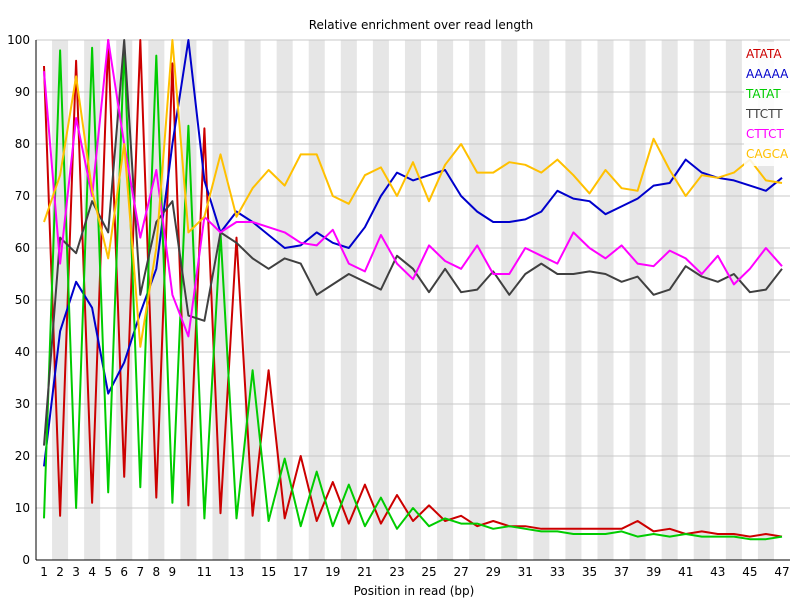 This screenshot has height=600, width=800. I want to click on x-tick-label: 17, so click(300, 572).